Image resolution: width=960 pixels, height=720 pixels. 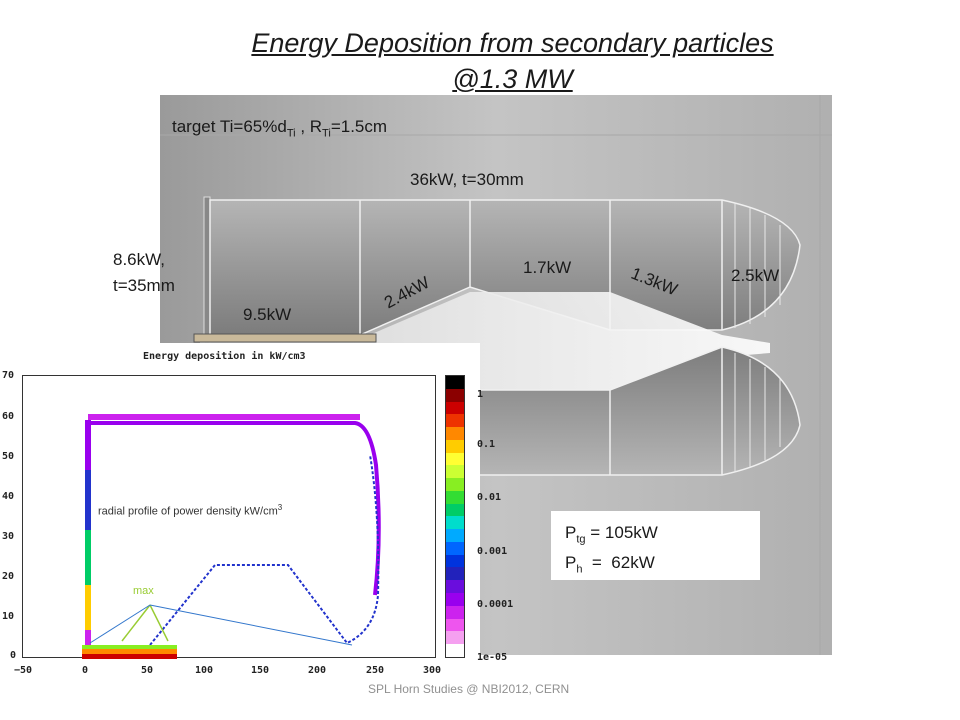 What do you see at coordinates (143, 591) in the screenshot?
I see `max-label: max` at bounding box center [143, 591].